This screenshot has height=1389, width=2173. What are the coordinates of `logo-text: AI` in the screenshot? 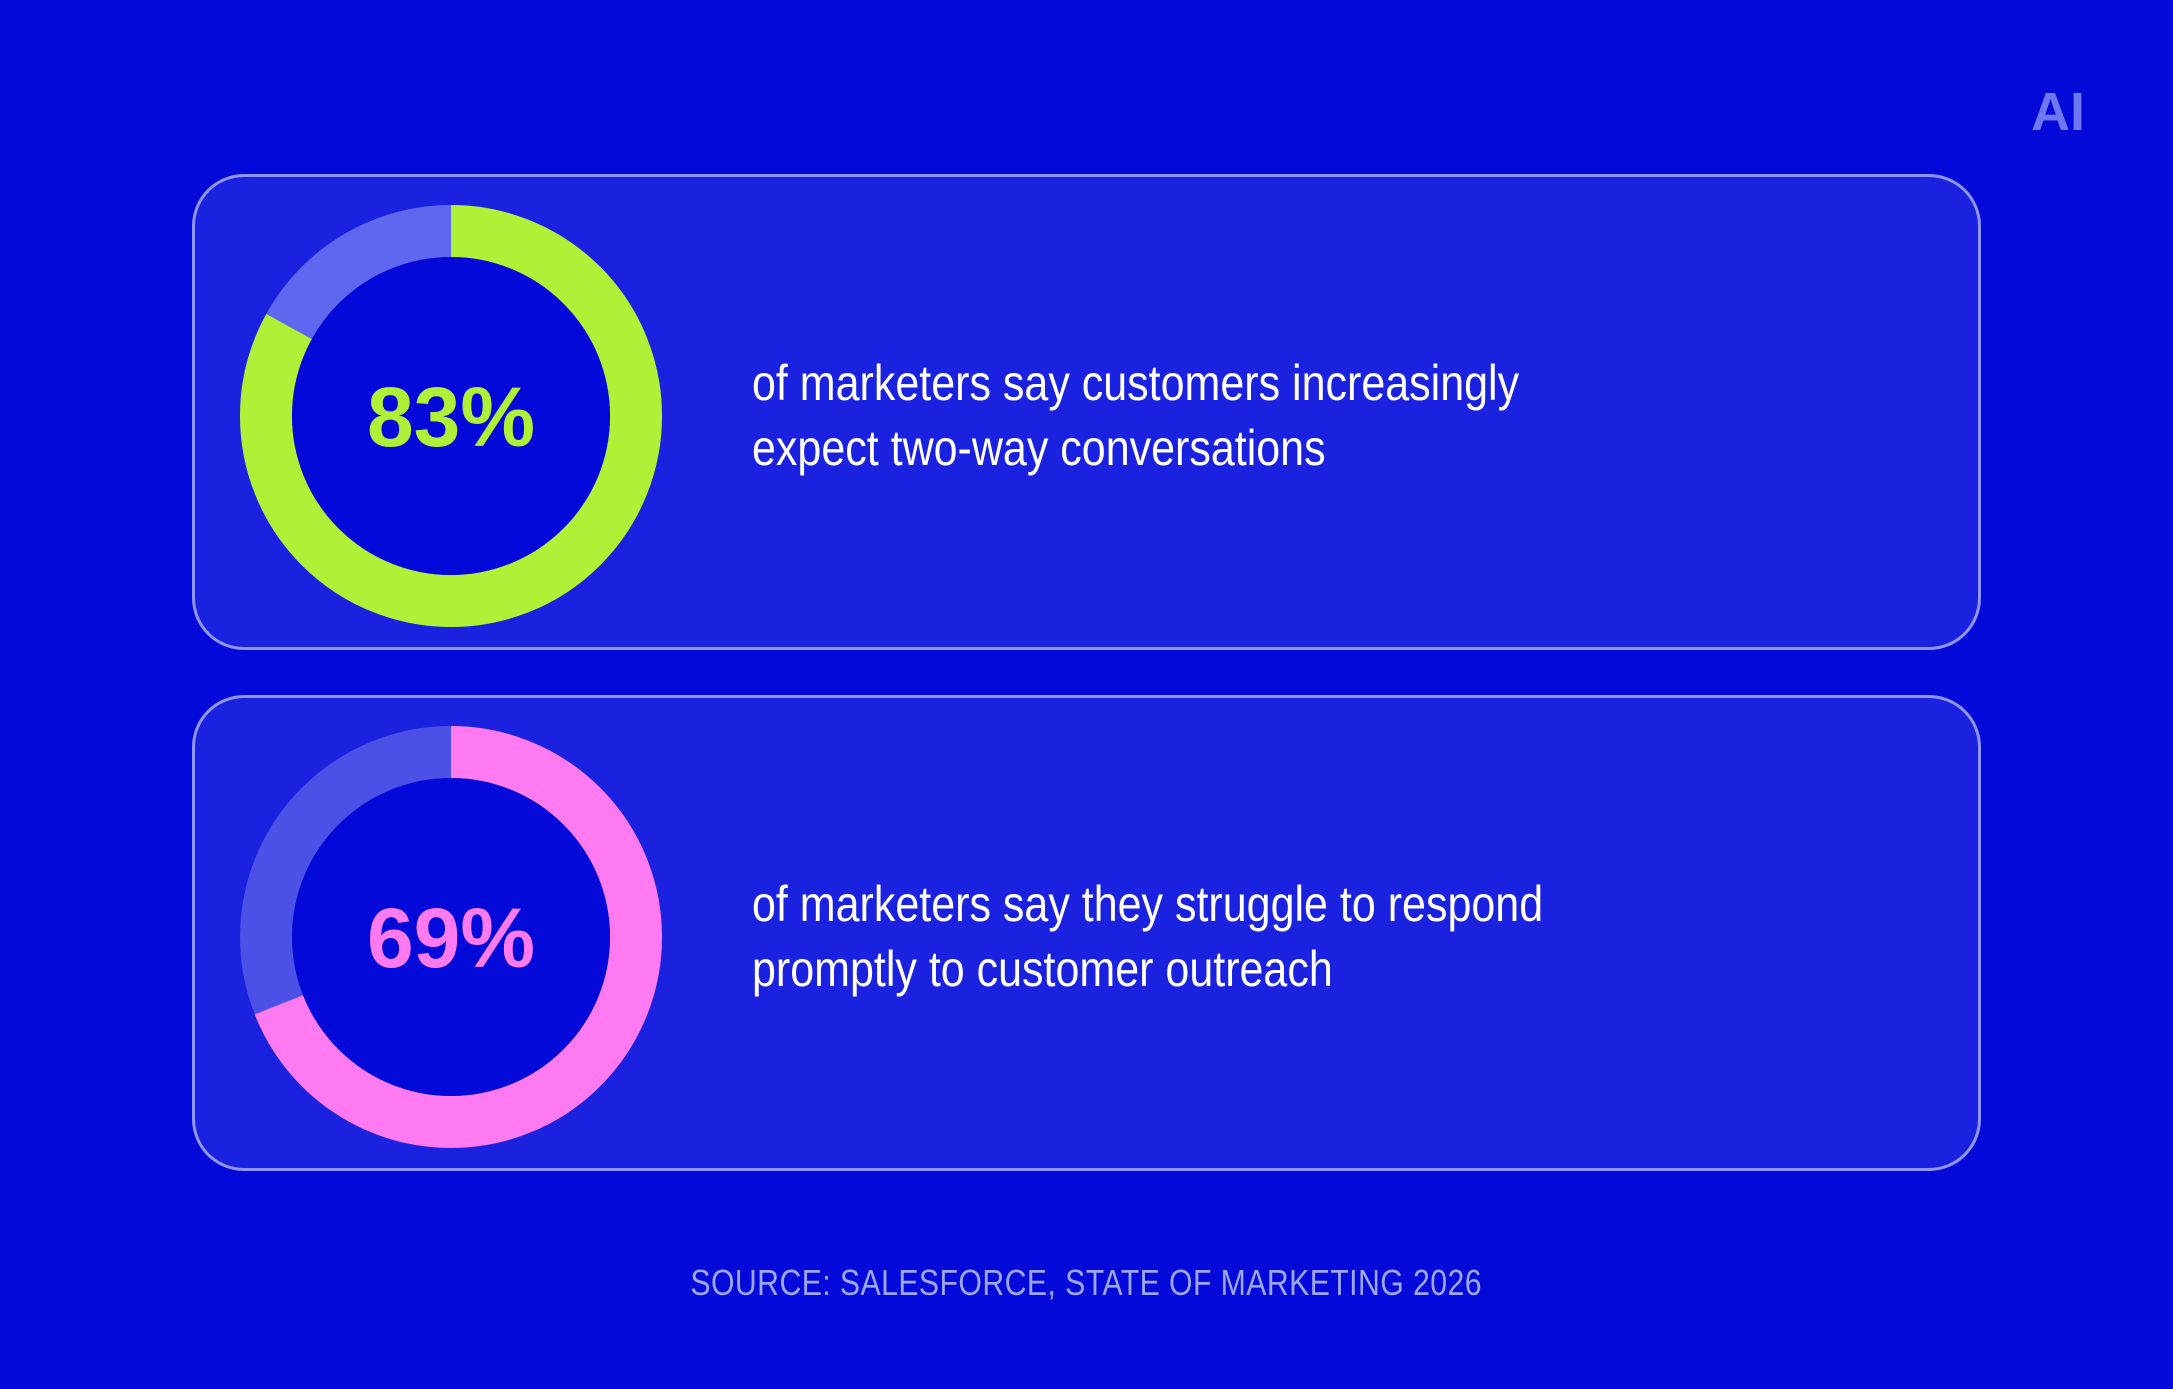 It's located at (2058, 109).